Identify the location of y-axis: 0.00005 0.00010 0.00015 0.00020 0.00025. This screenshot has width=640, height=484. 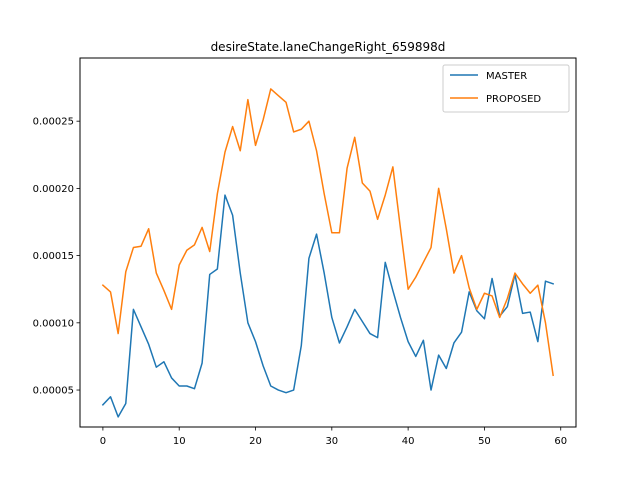
(56, 257).